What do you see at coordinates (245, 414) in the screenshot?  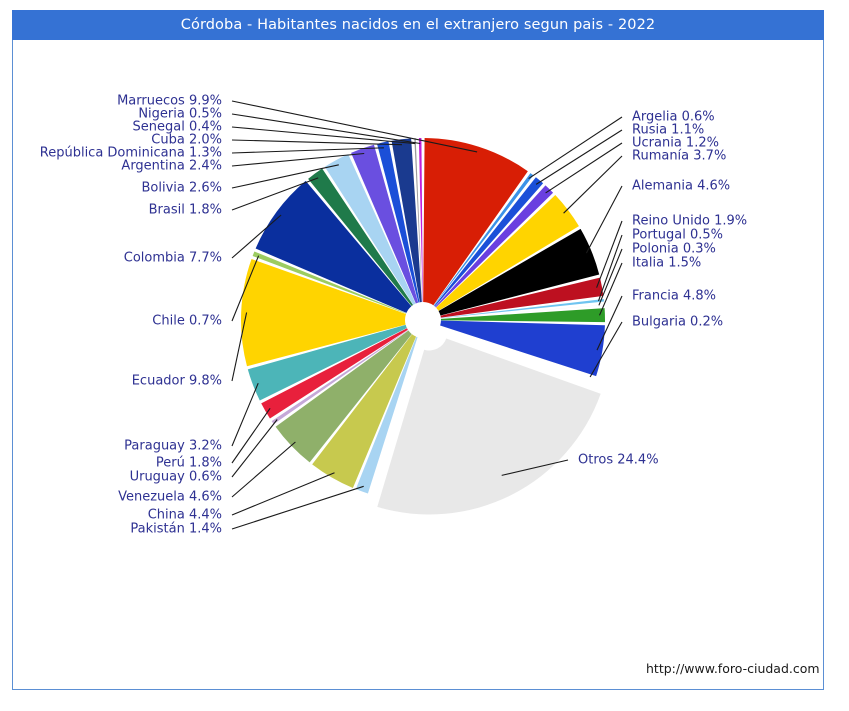 I see `leader-line-paraguay` at bounding box center [245, 414].